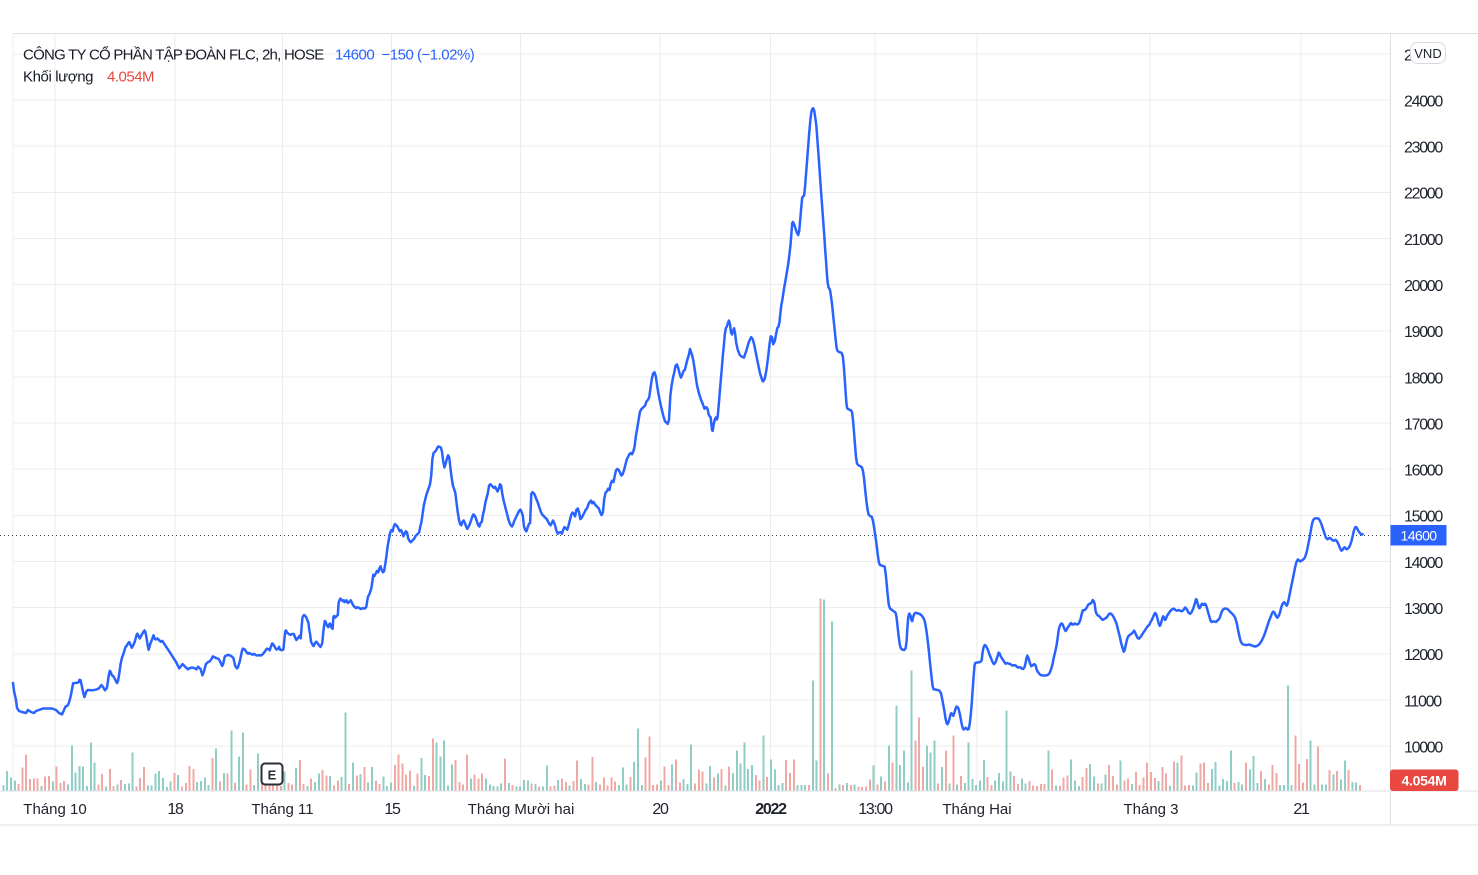 The width and height of the screenshot is (1478, 875). I want to click on svg-text: 14600, so click(1419, 536).